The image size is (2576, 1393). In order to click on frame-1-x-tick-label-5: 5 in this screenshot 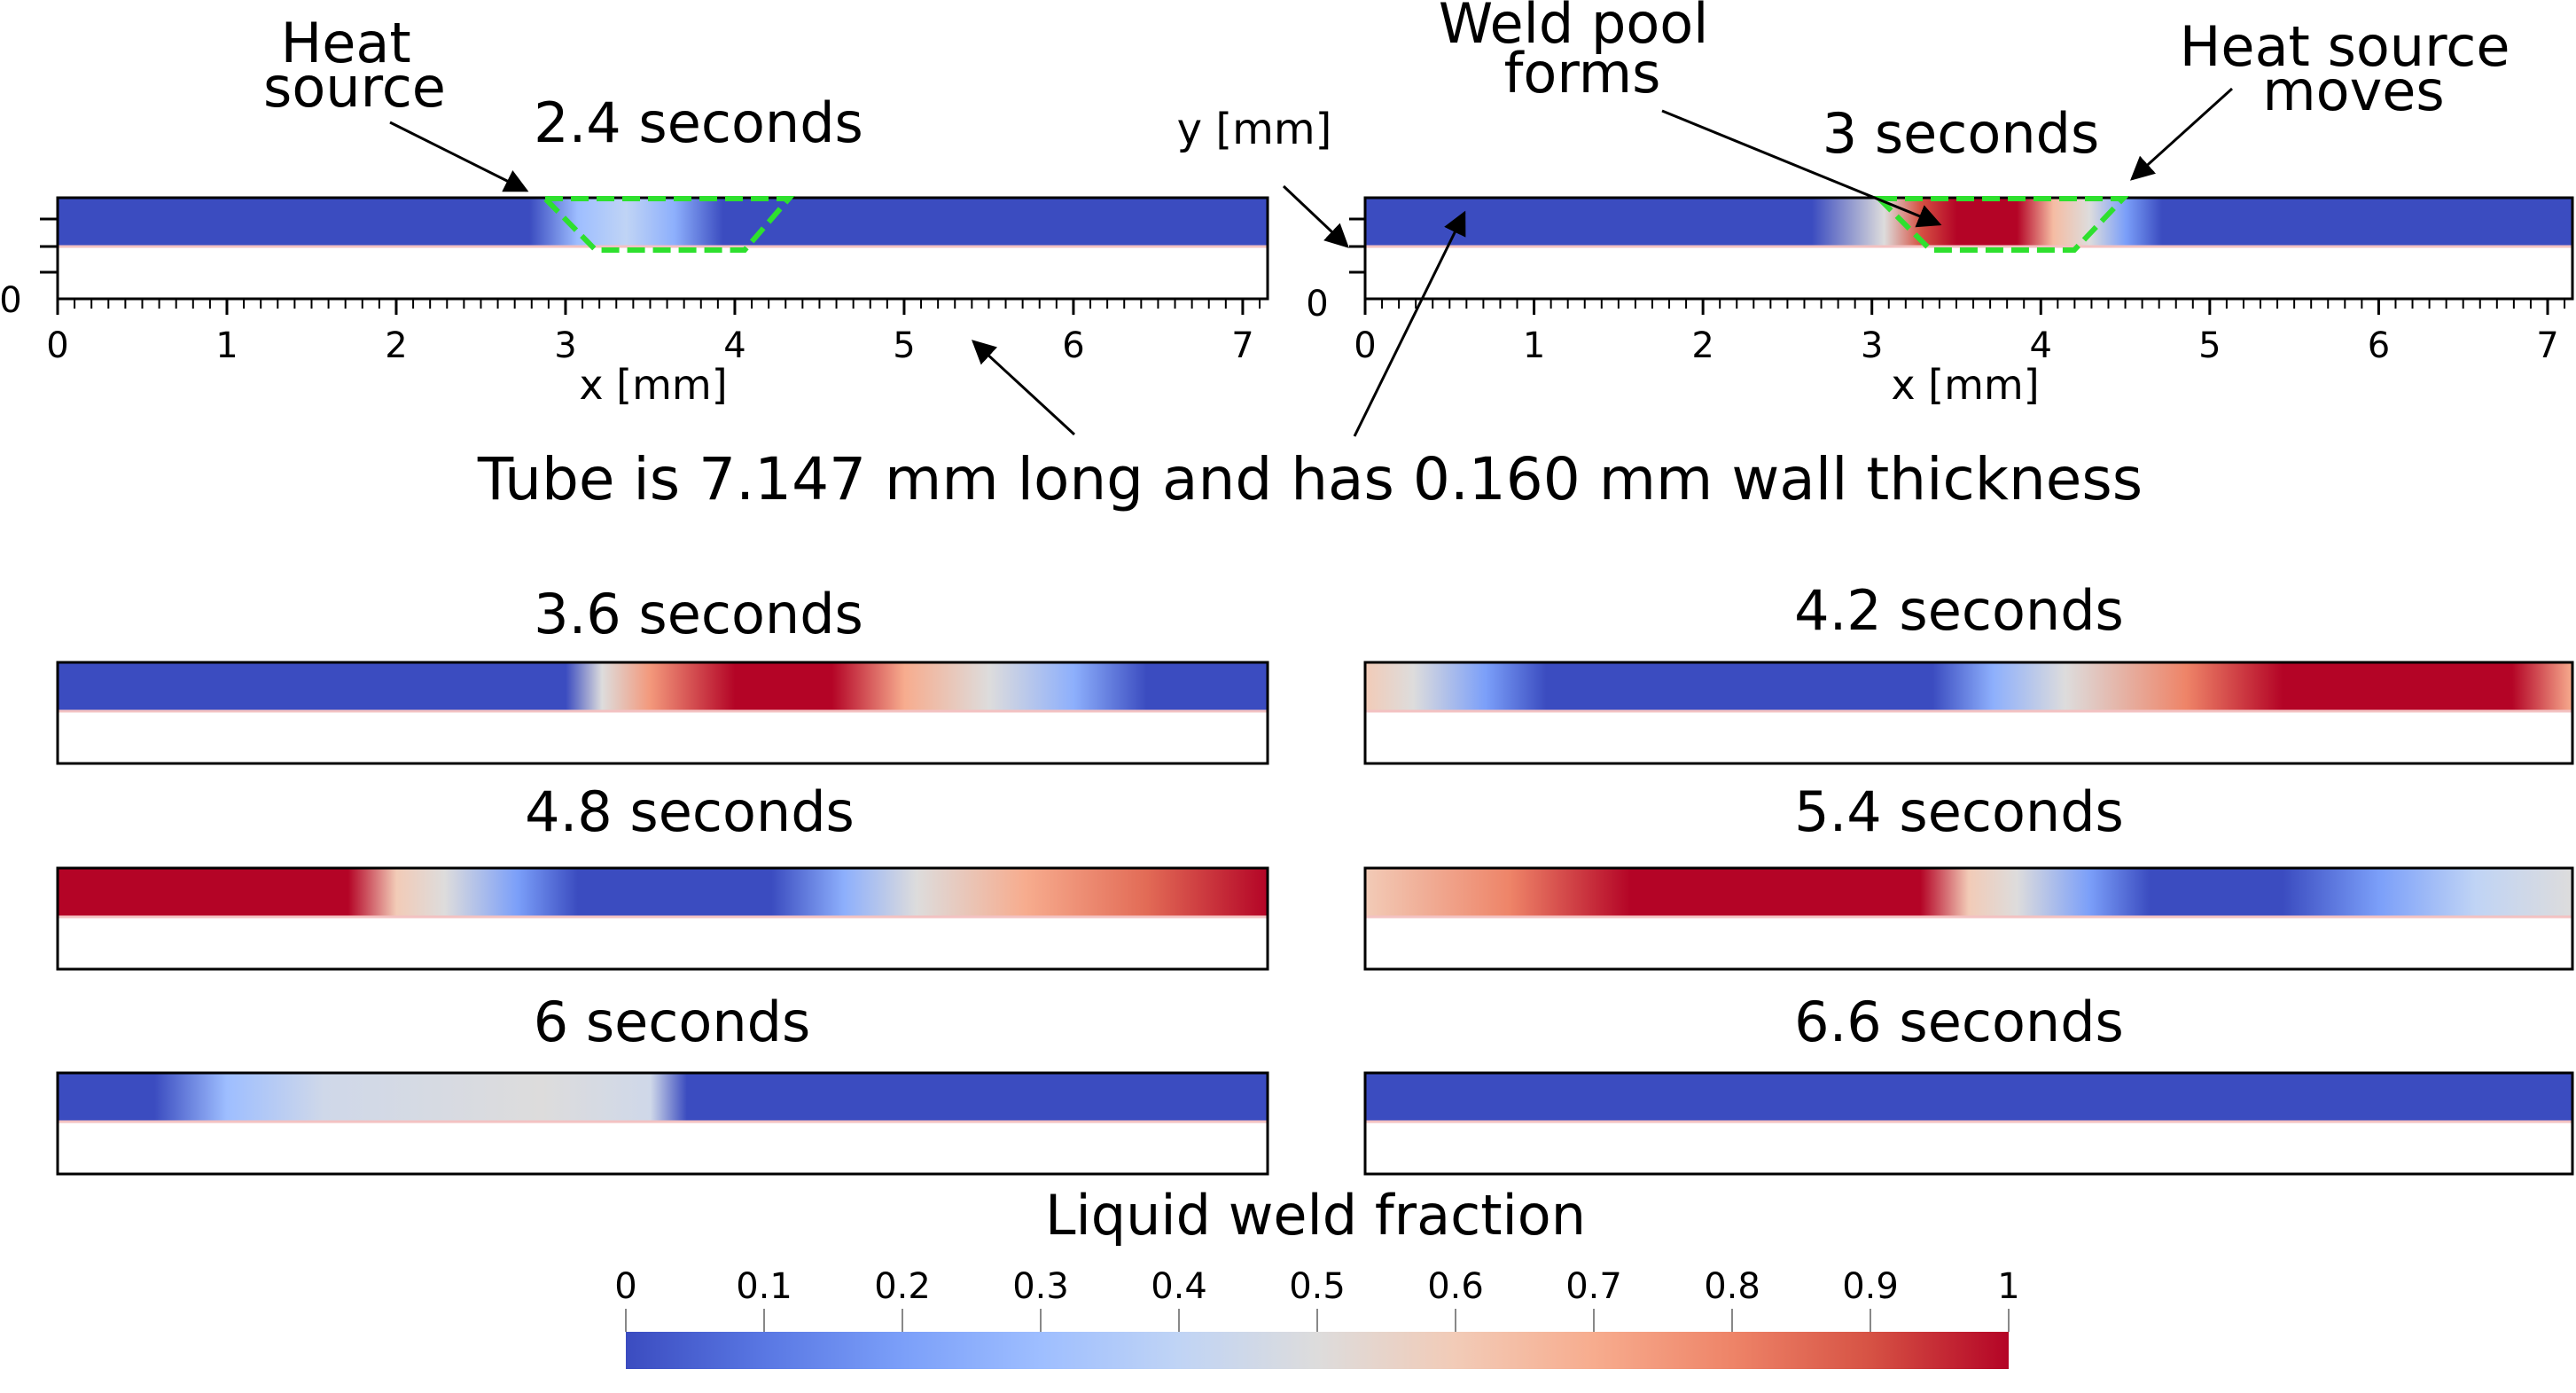, I will do `click(904, 345)`.